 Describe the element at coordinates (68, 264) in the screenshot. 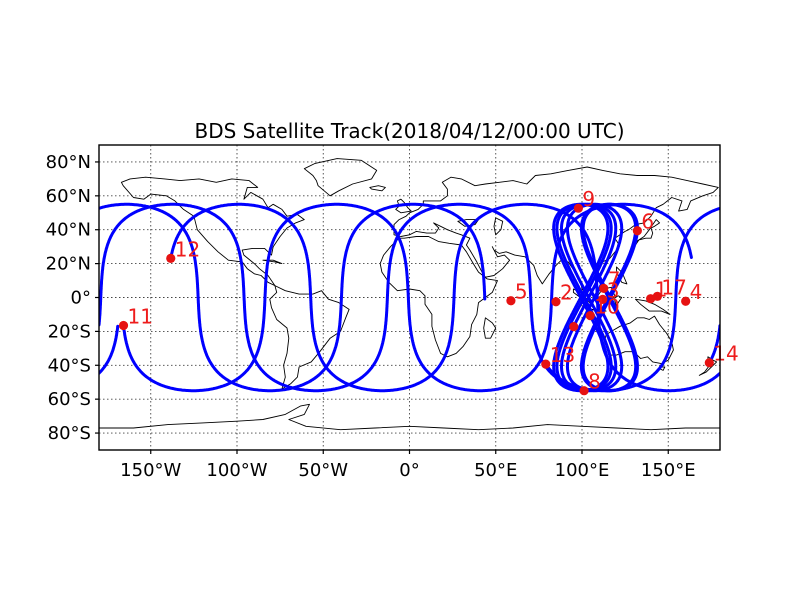

I see `y-tick-label: 20°N` at that location.